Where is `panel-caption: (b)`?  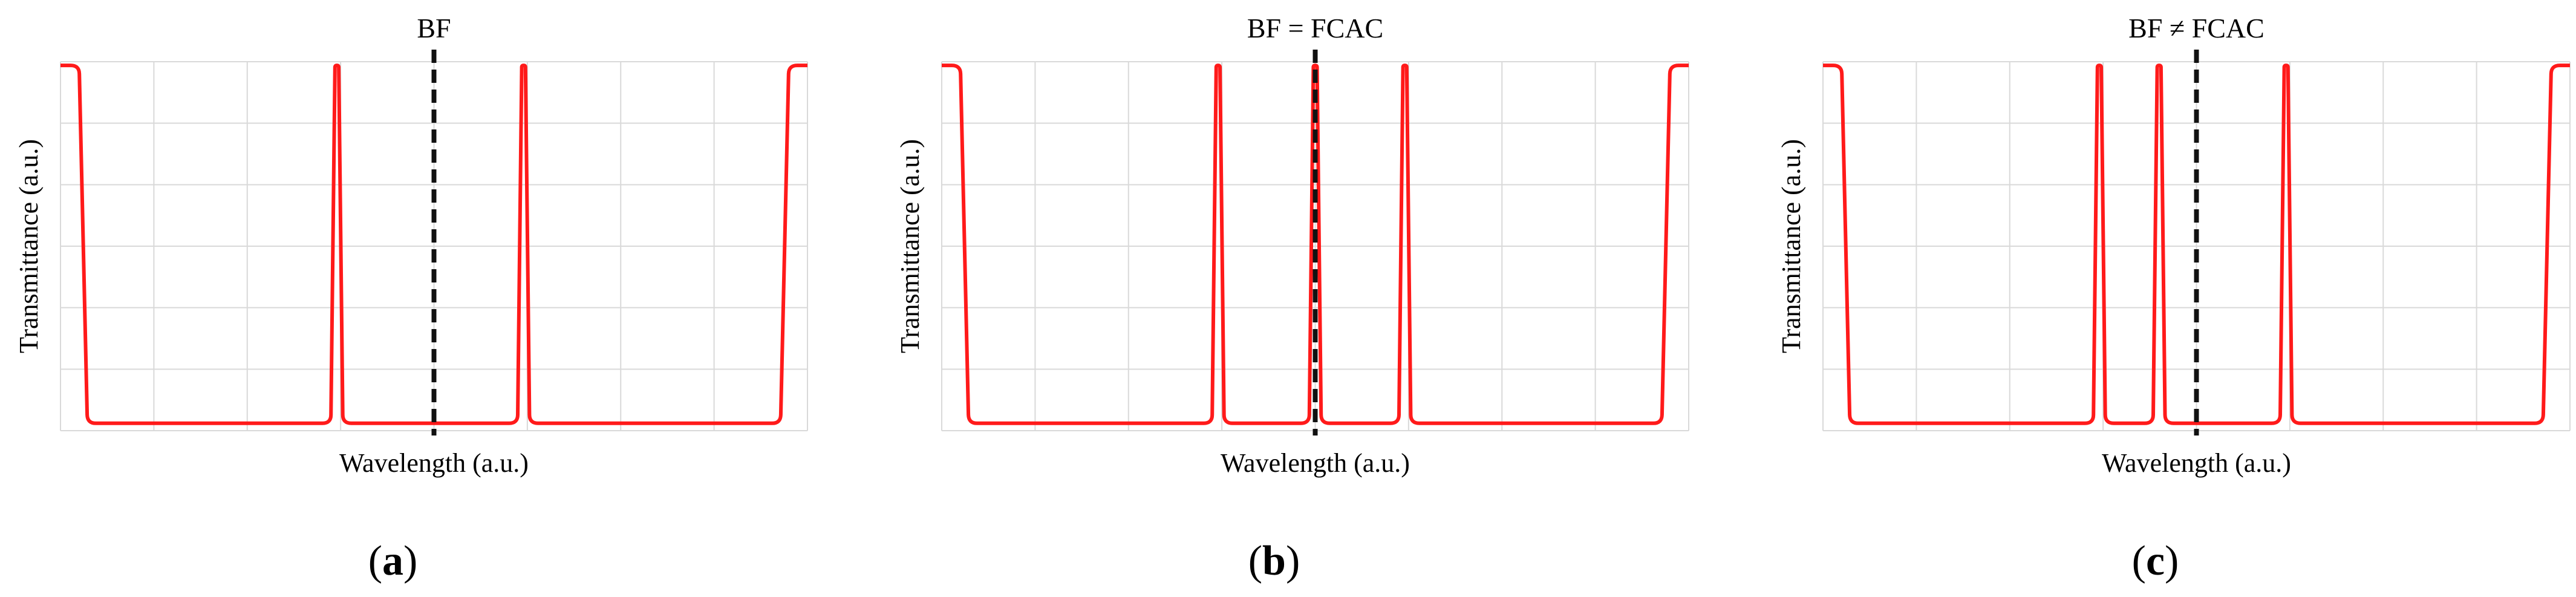 panel-caption: (b) is located at coordinates (1274, 561).